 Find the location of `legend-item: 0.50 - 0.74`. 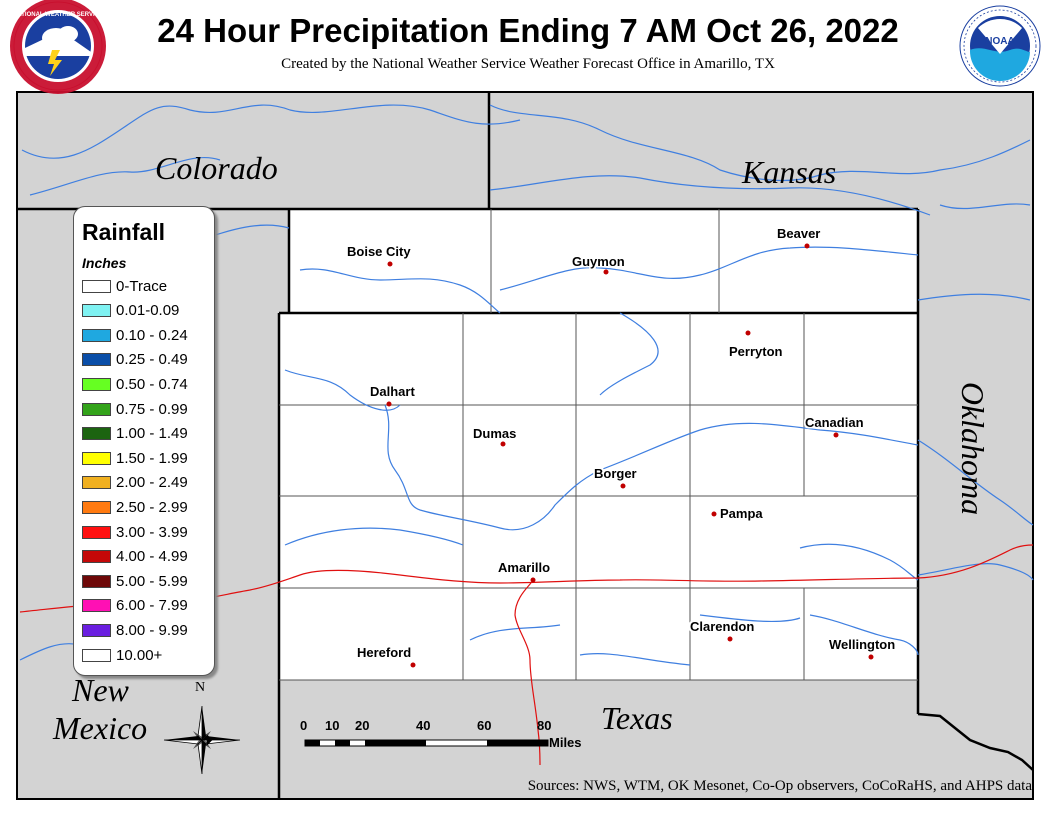

legend-item: 0.50 - 0.74 is located at coordinates (135, 384).